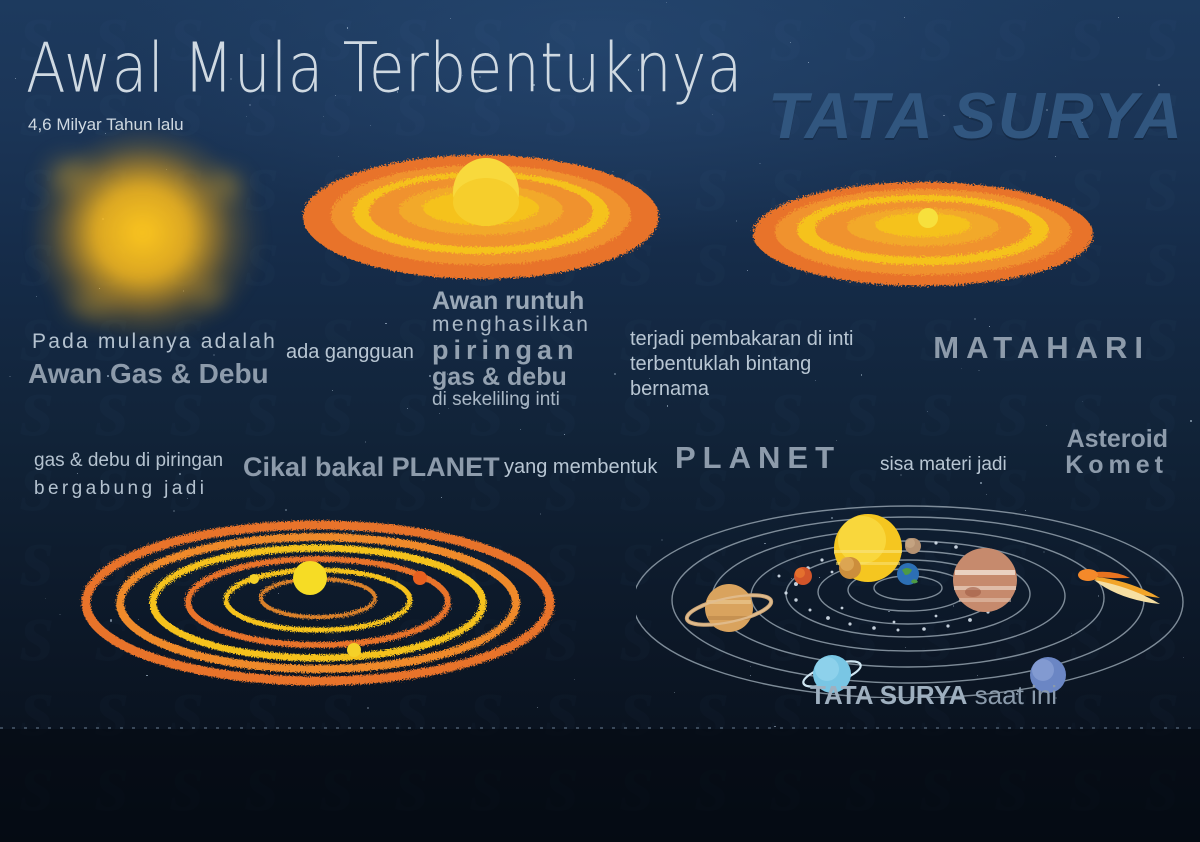 This screenshot has width=1200, height=842. What do you see at coordinates (803, 576) in the screenshot?
I see `planet-mars` at bounding box center [803, 576].